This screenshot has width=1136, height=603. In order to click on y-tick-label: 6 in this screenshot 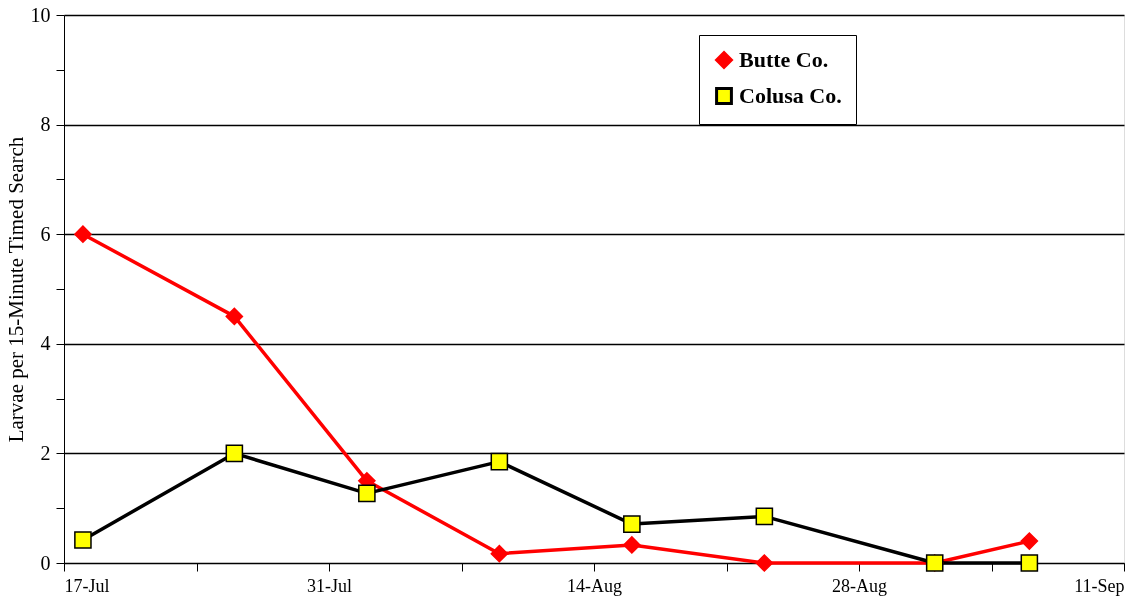, I will do `click(45, 233)`.